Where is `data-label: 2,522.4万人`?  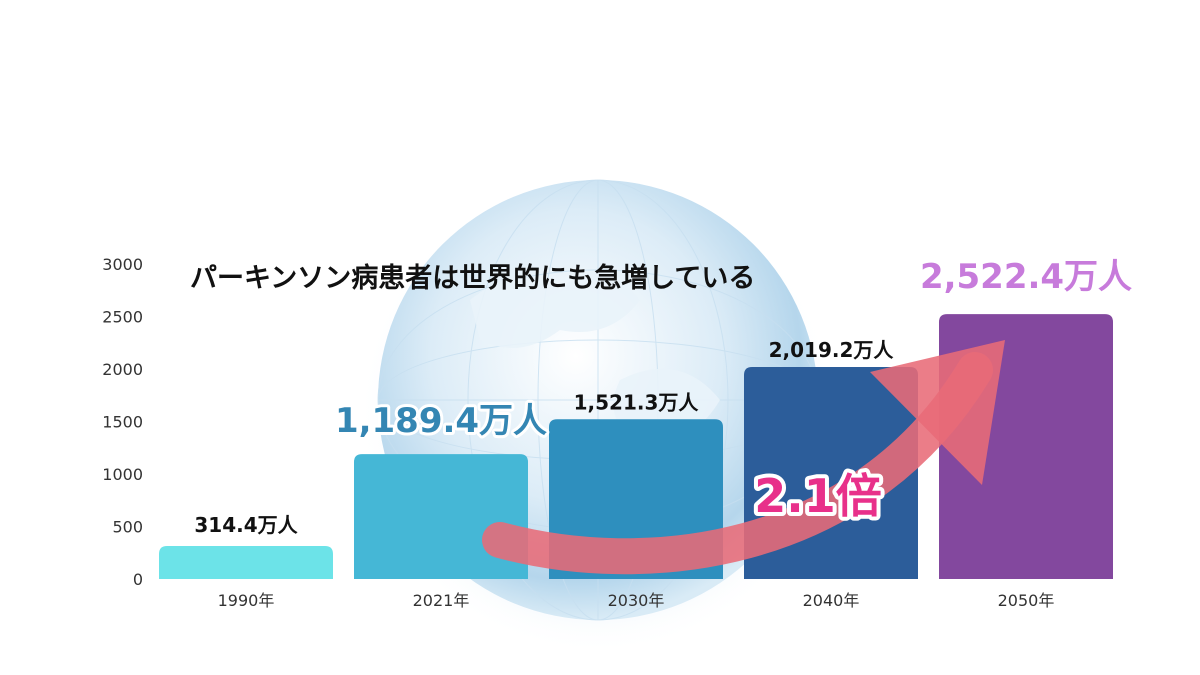 data-label: 2,522.4万人 is located at coordinates (1026, 277).